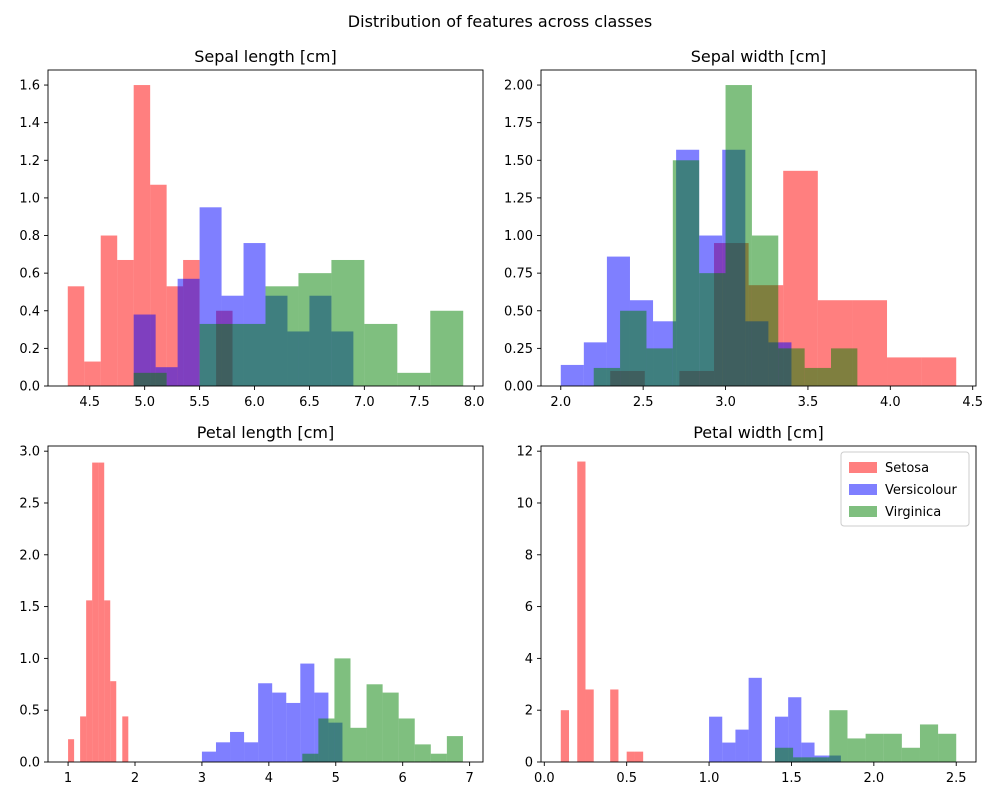  What do you see at coordinates (921, 490) in the screenshot?
I see `legend-label: Versicolour` at bounding box center [921, 490].